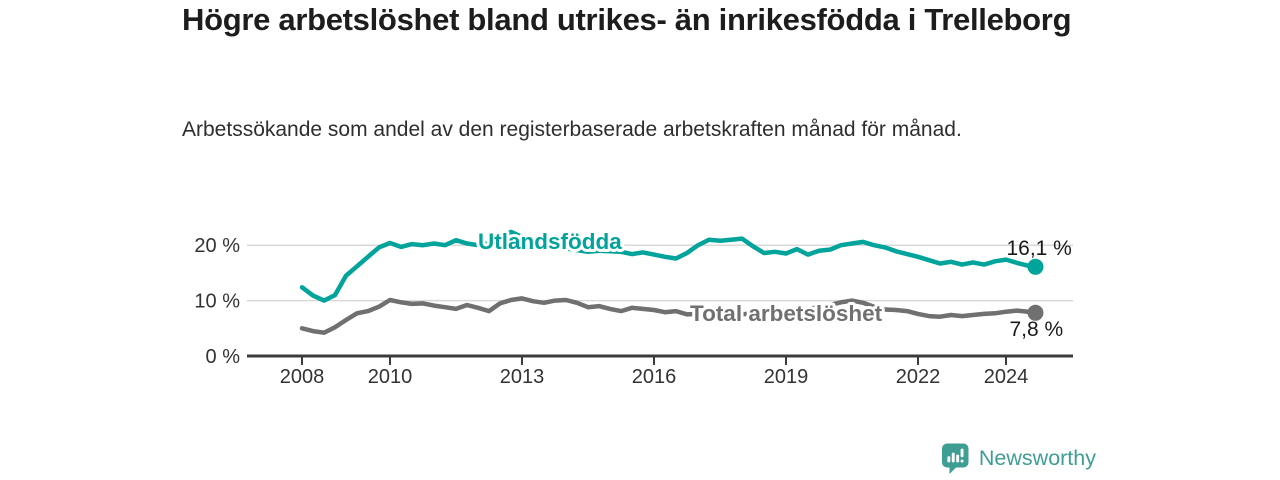 The width and height of the screenshot is (1280, 480). Describe the element at coordinates (918, 377) in the screenshot. I see `x-axis-label-2022: 2022` at that location.